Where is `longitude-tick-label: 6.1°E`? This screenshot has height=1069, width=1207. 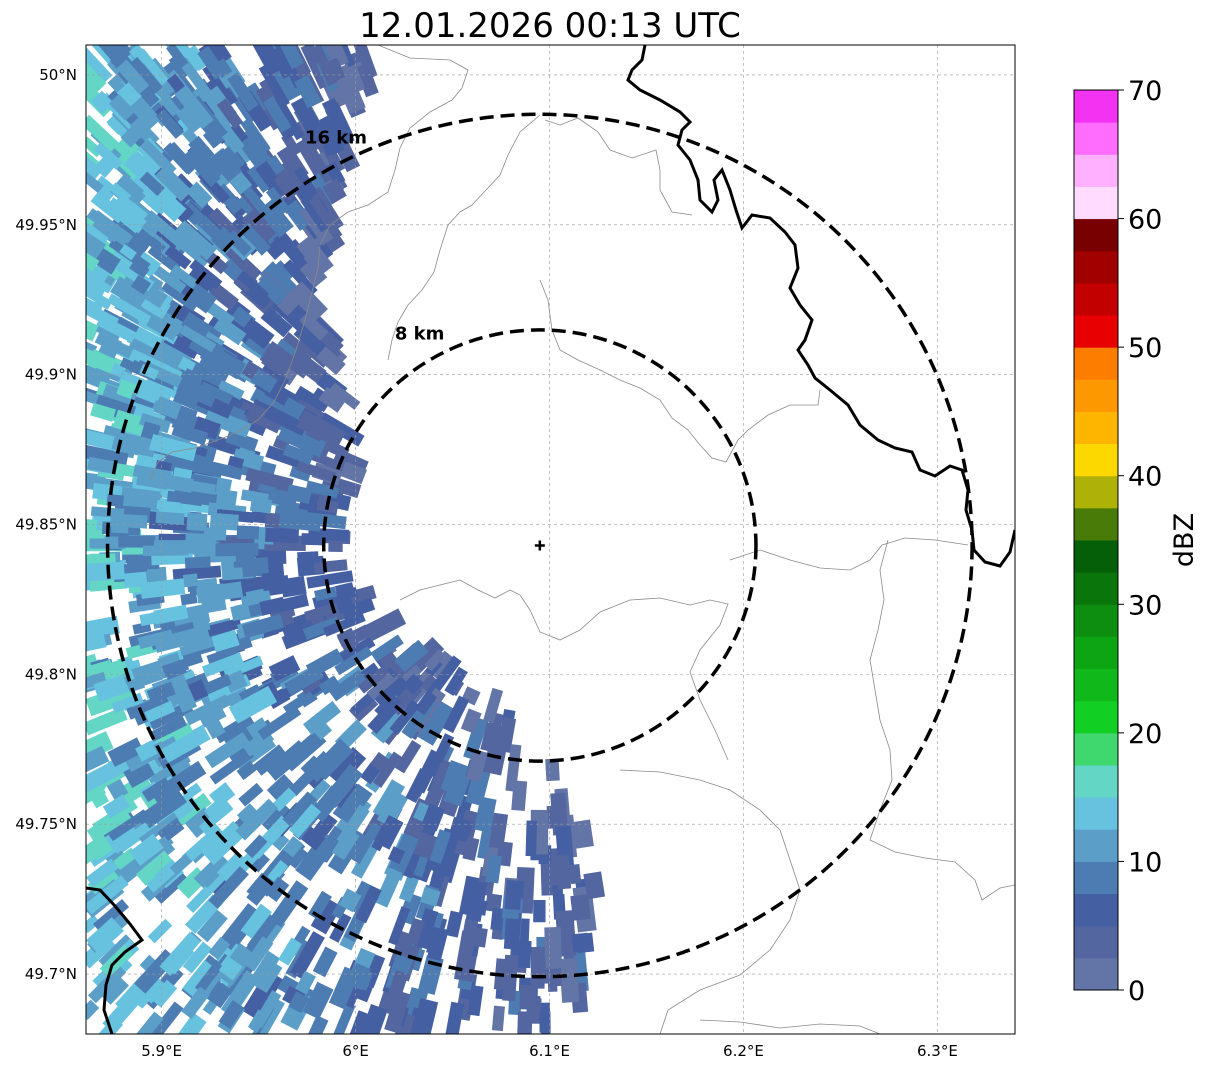 longitude-tick-label: 6.1°E is located at coordinates (549, 1051).